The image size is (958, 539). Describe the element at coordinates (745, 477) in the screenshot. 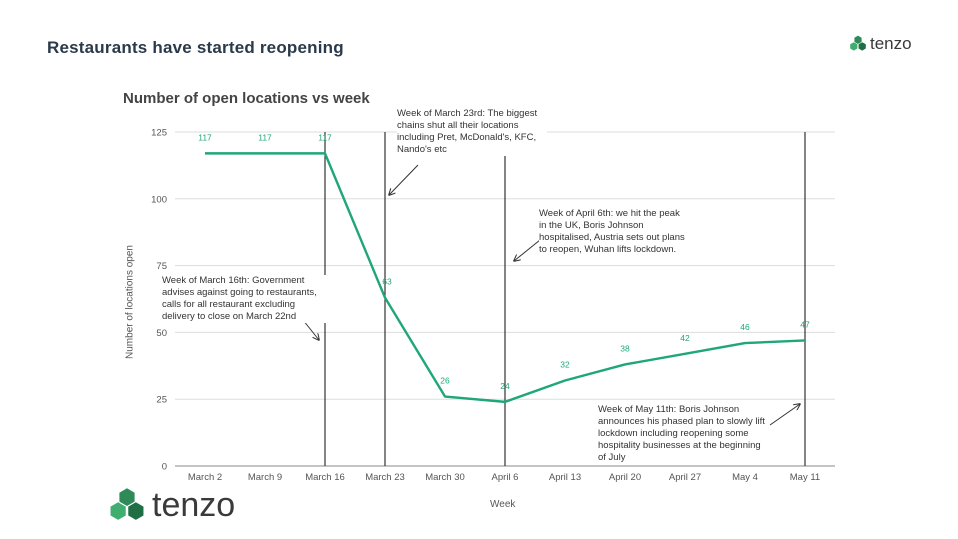

I see `x-tick-label: May 4` at that location.